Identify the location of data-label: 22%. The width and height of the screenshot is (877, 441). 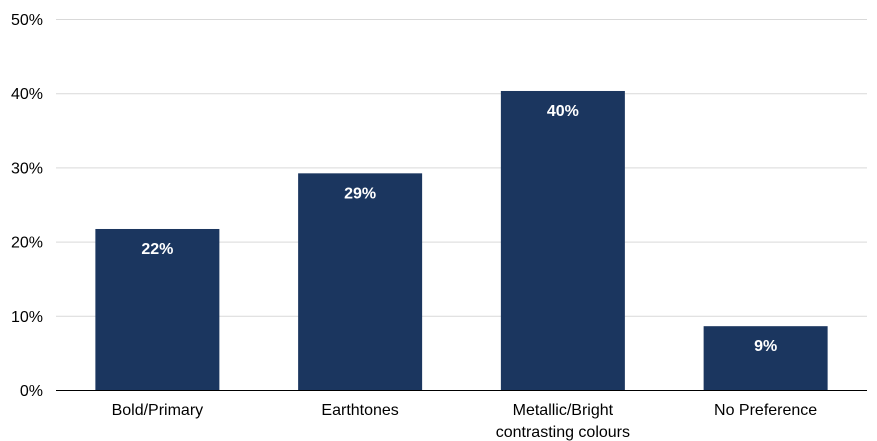
(157, 249).